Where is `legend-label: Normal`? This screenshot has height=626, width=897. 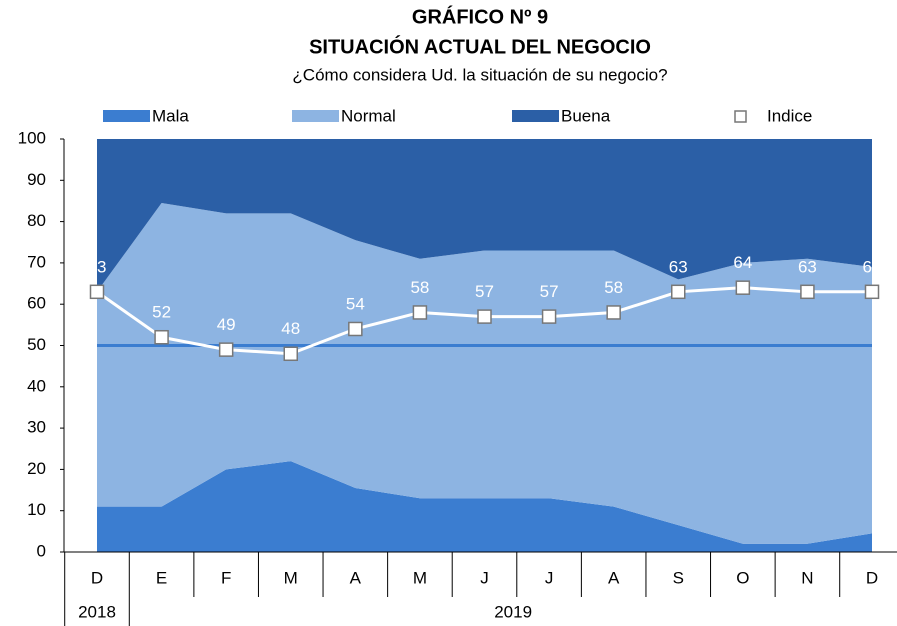 legend-label: Normal is located at coordinates (368, 115).